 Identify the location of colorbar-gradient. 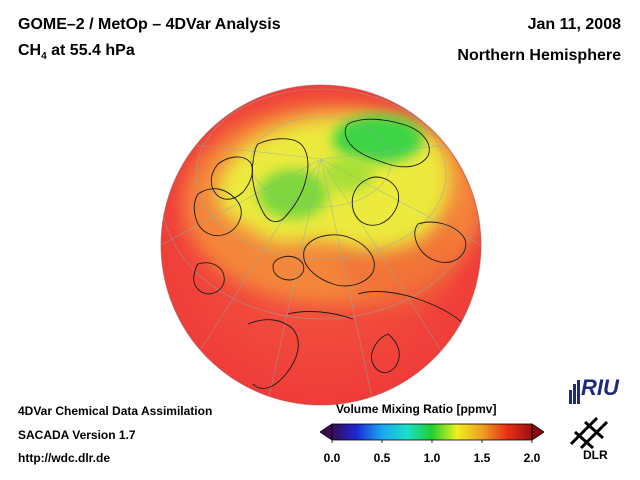
(432, 432).